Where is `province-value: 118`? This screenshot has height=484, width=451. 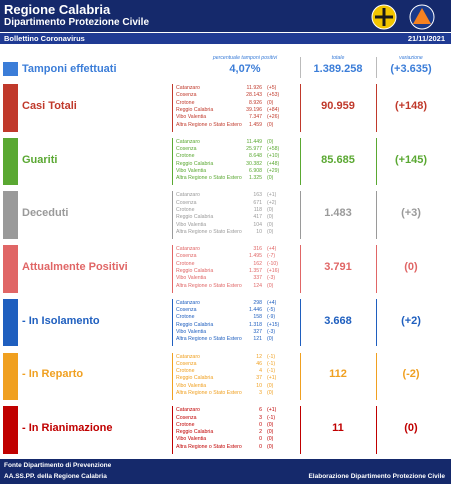
province-value: 118 is located at coordinates (257, 210).